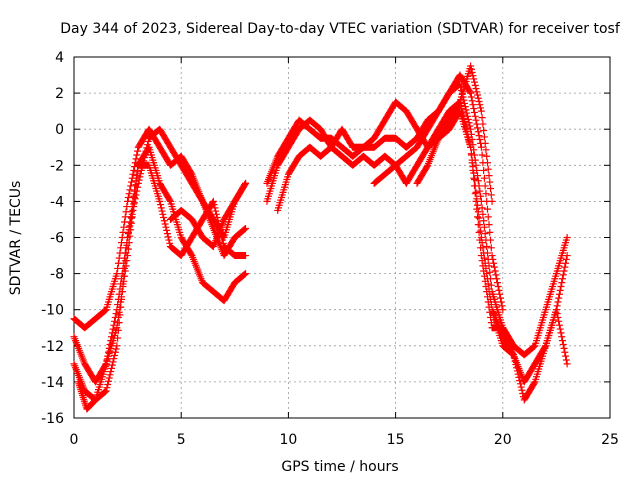 The image size is (640, 480). Describe the element at coordinates (52, 347) in the screenshot. I see `y-tick-label: -12` at that location.